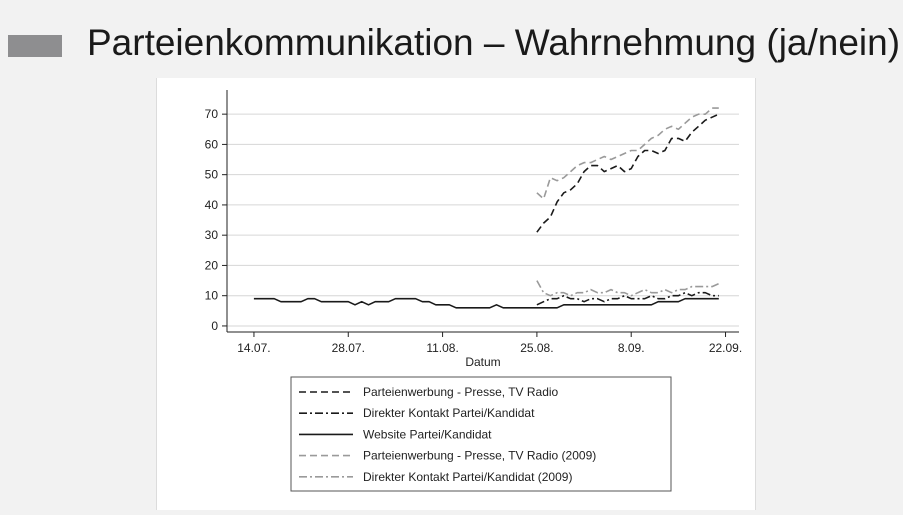 This screenshot has width=903, height=515. Describe the element at coordinates (449, 413) in the screenshot. I see `legend-label: Direkter Kontakt Partei/Kandidat` at that location.